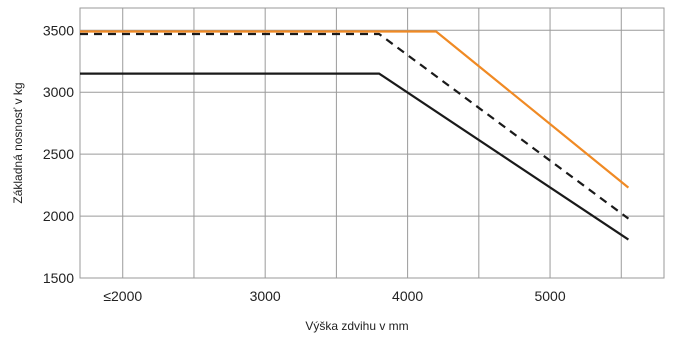 Image resolution: width=688 pixels, height=338 pixels. Describe the element at coordinates (265, 296) in the screenshot. I see `x-tick-label: 3000` at that location.